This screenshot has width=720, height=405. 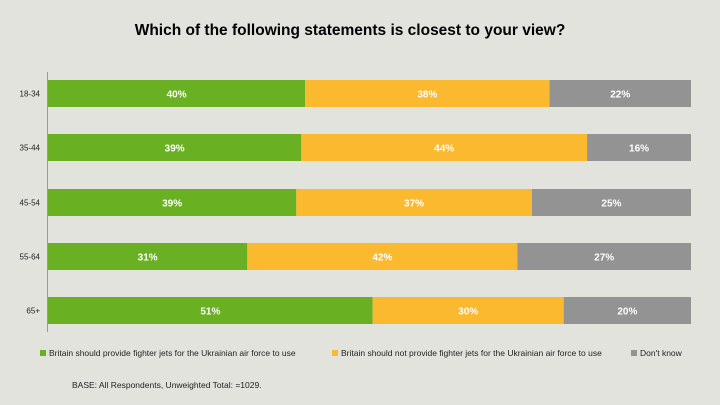 What do you see at coordinates (634, 353) in the screenshot?
I see `legend-swatch-dont-know` at bounding box center [634, 353].